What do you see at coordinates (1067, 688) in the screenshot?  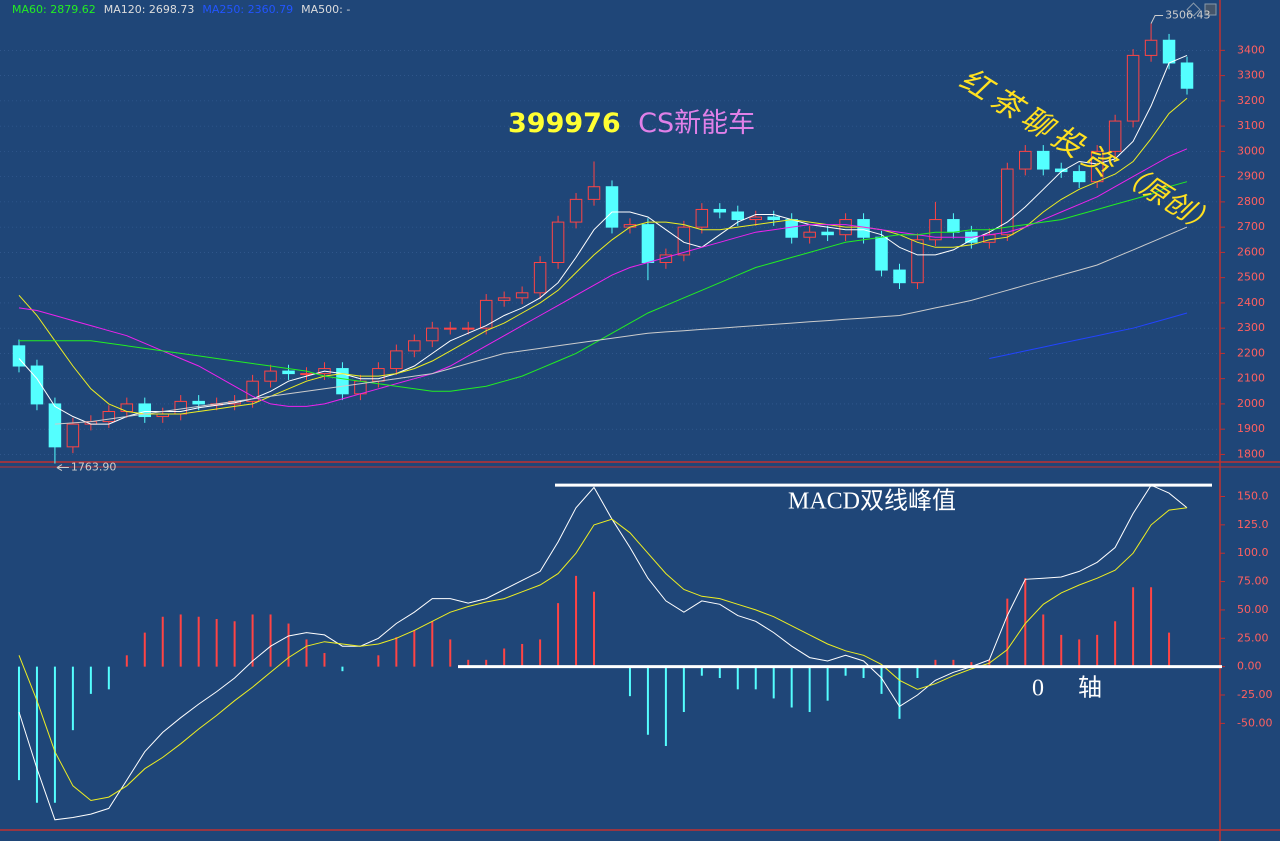 I see `annotation: 0 轴` at bounding box center [1067, 688].